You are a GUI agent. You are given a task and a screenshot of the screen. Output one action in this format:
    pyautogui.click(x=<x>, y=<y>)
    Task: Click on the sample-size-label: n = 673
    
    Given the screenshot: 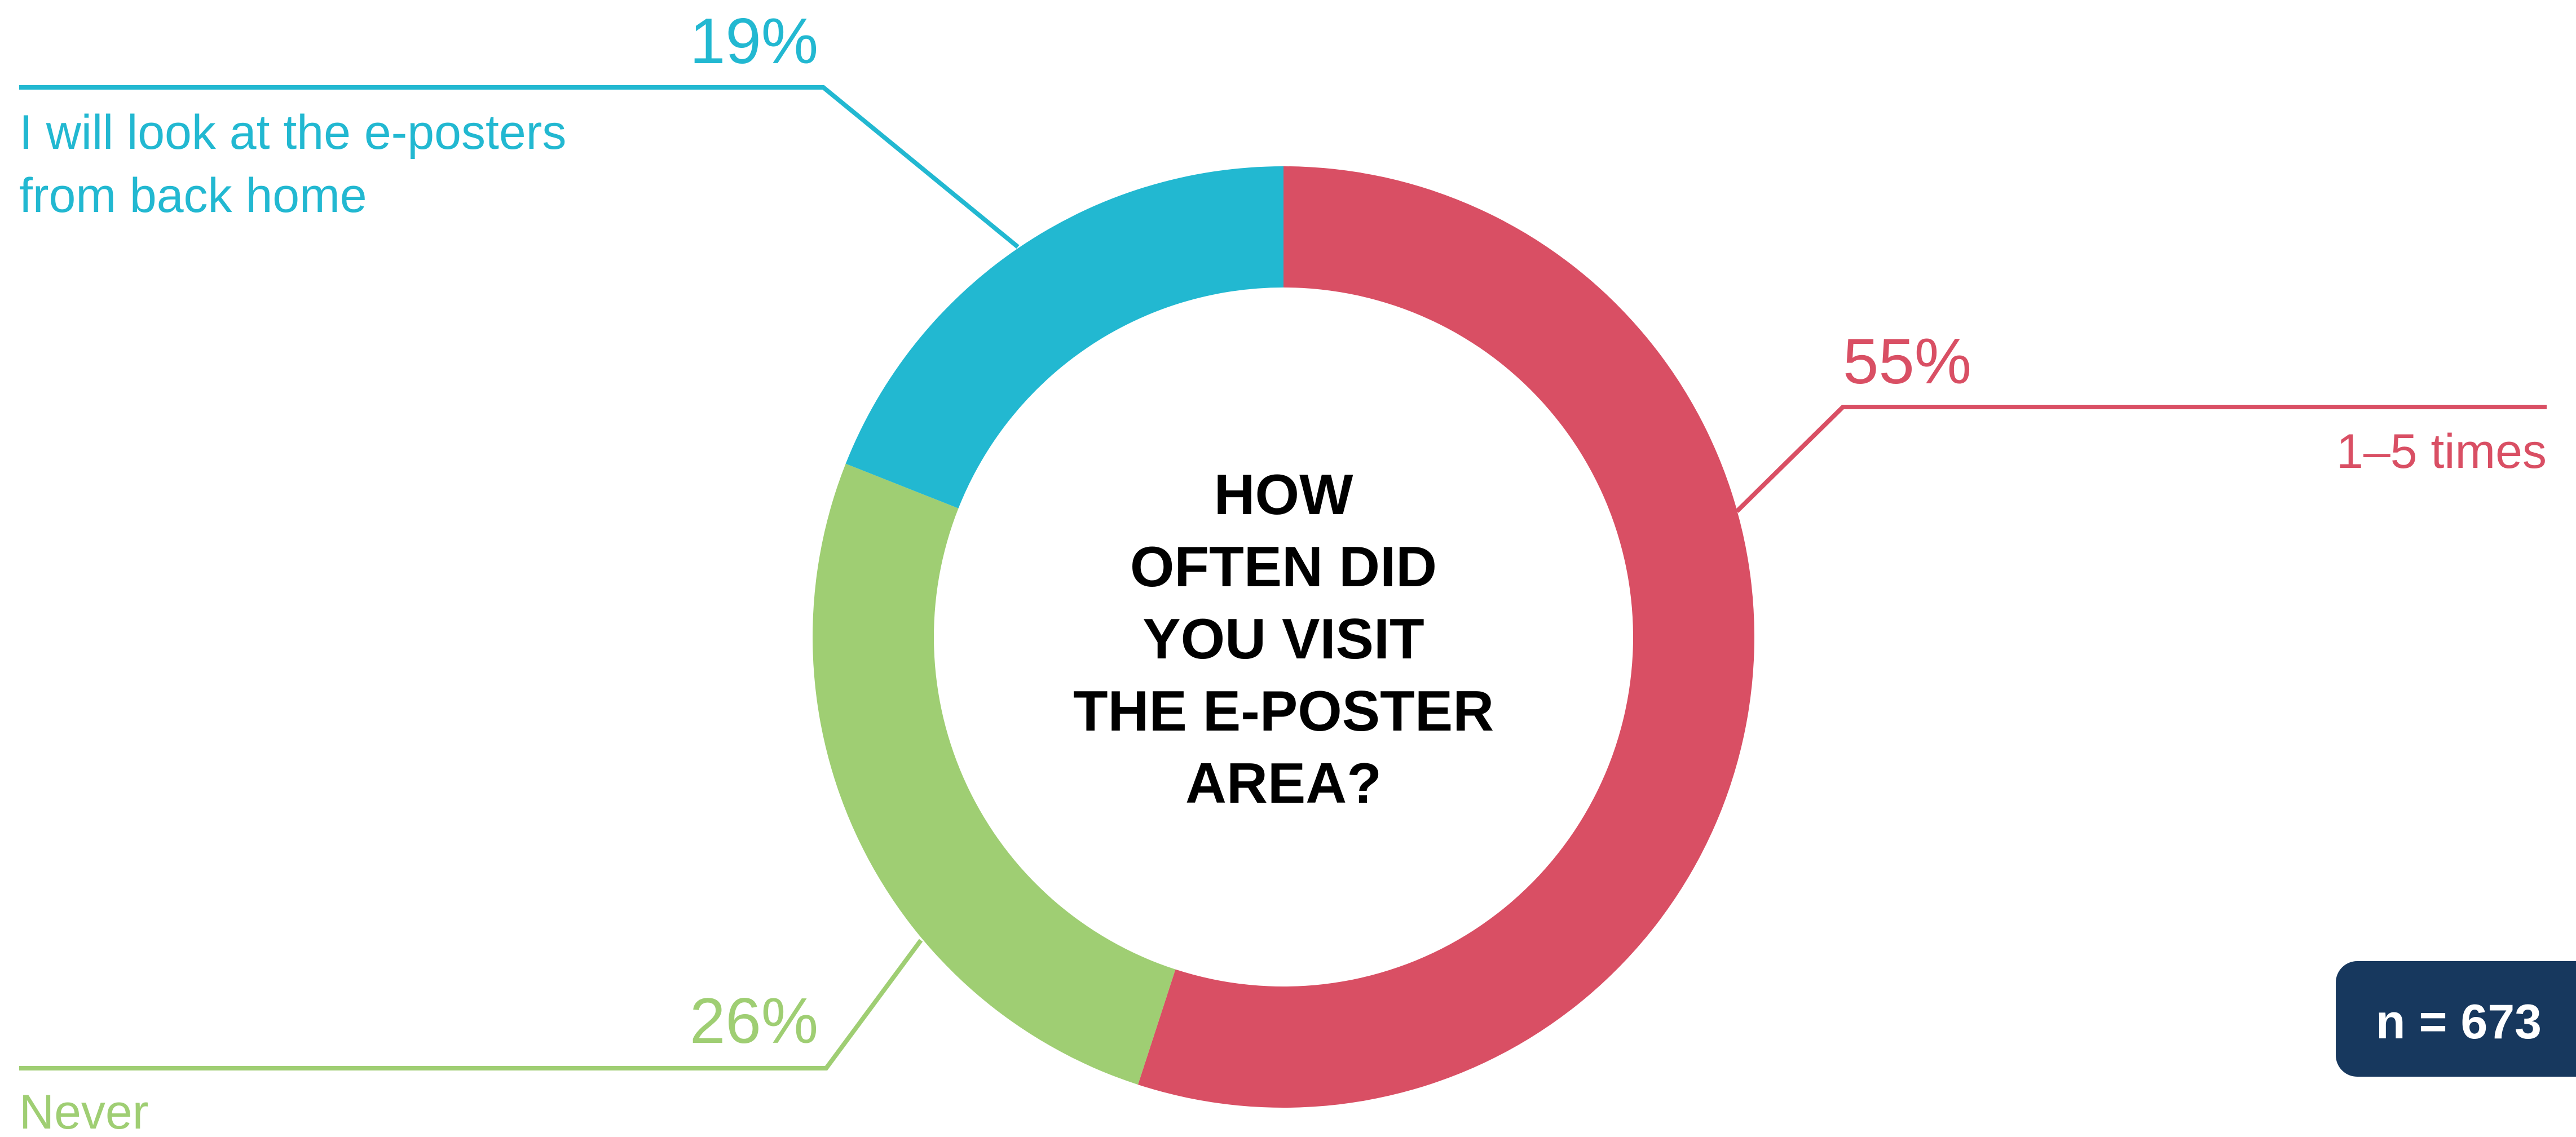 What is the action you would take?
    pyautogui.click(x=2459, y=1022)
    